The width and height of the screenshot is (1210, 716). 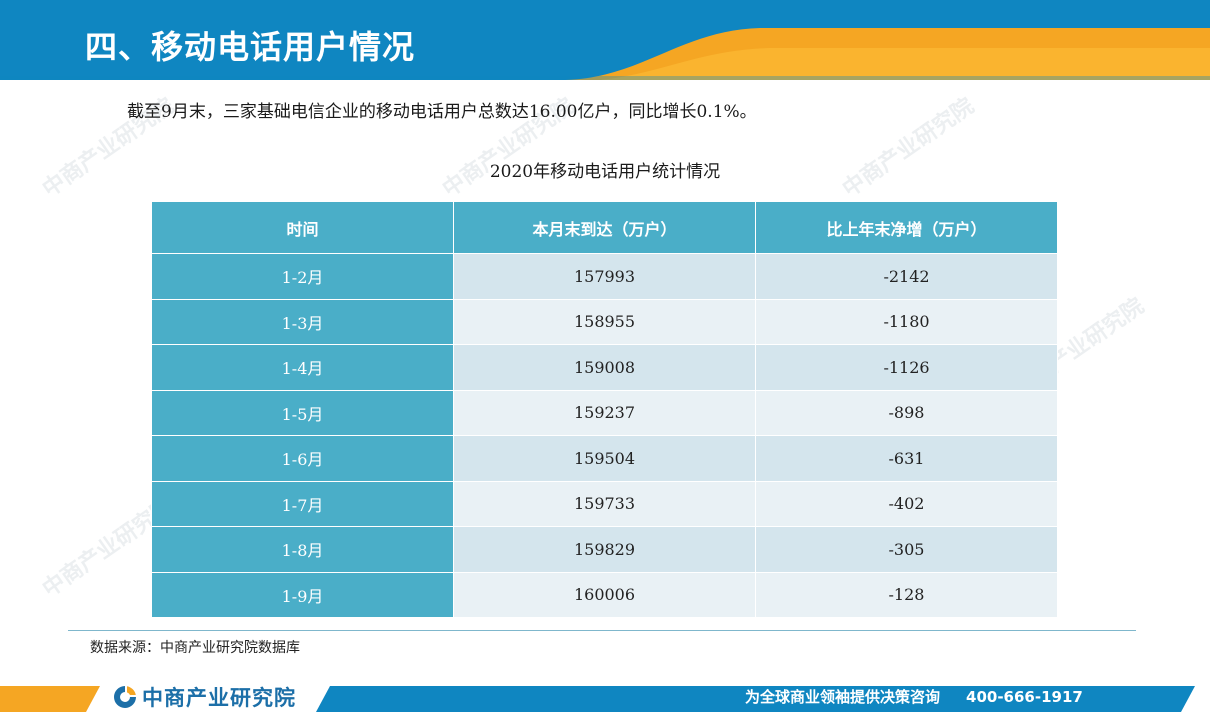 I want to click on footer-phone: 400-666-1917, so click(x=1024, y=697).